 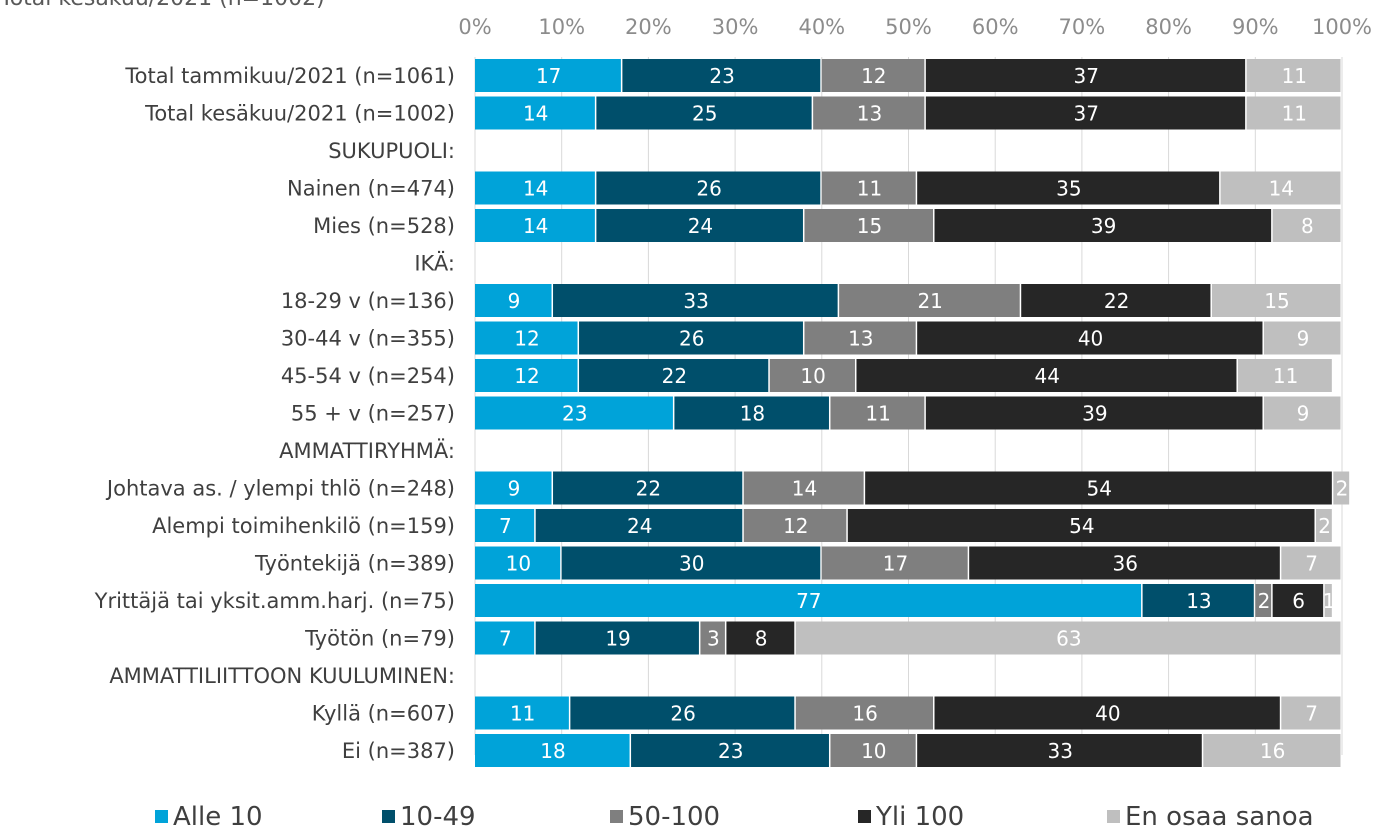 I want to click on data-label: 8, so click(x=1307, y=226).